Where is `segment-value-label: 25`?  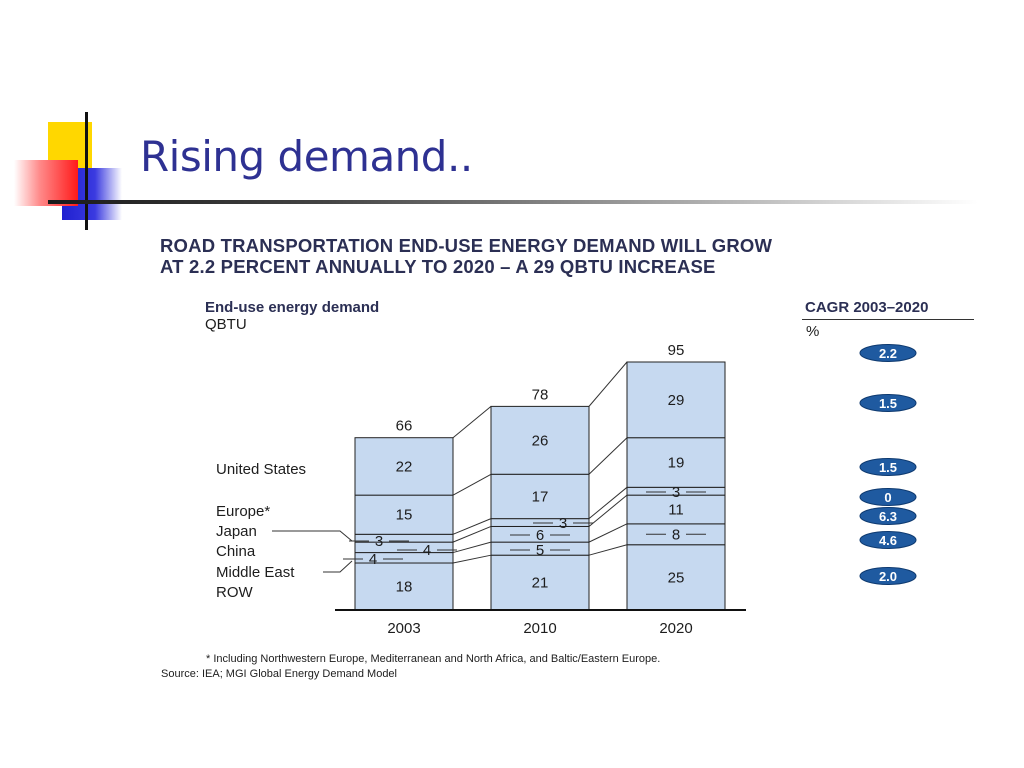 segment-value-label: 25 is located at coordinates (676, 577).